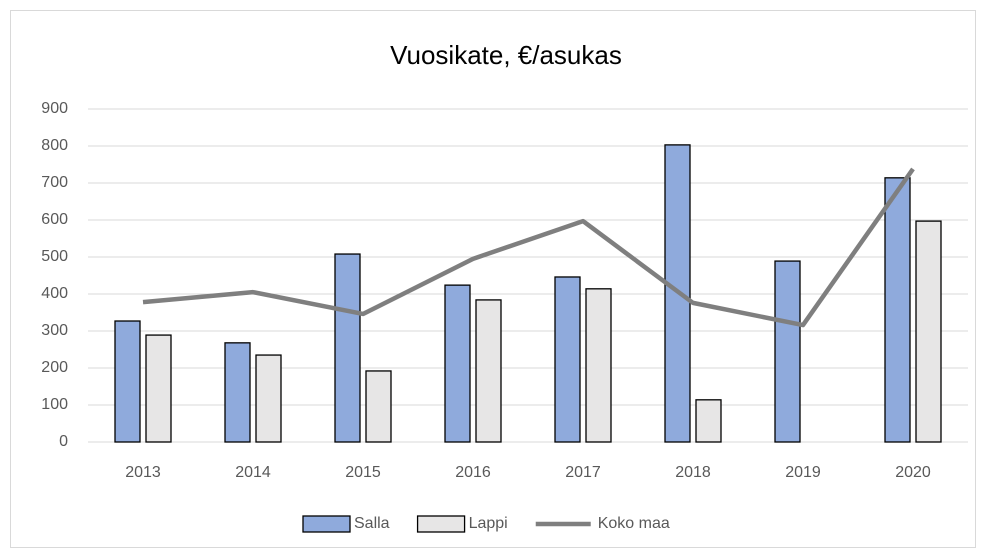  What do you see at coordinates (803, 472) in the screenshot?
I see `x-tick-label: 2019` at bounding box center [803, 472].